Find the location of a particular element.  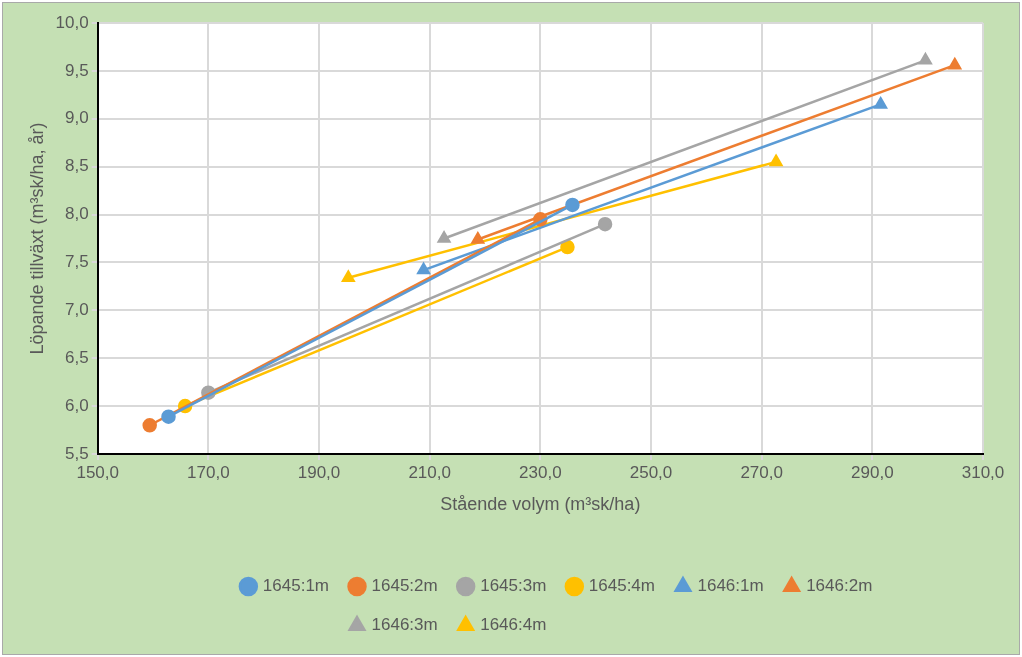

y-tick-label: 6,5 is located at coordinates (77, 357).